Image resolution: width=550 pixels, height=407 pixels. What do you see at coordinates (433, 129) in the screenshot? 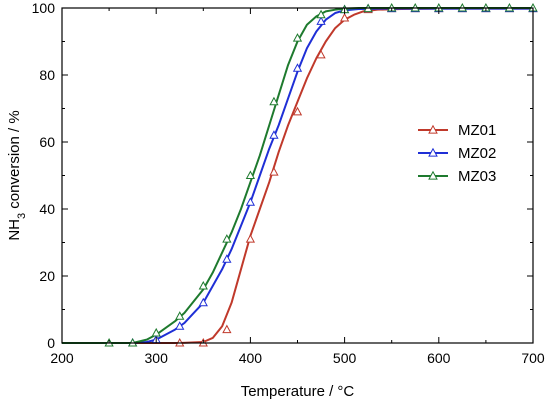
I see `legend-marker-mz01` at bounding box center [433, 129].